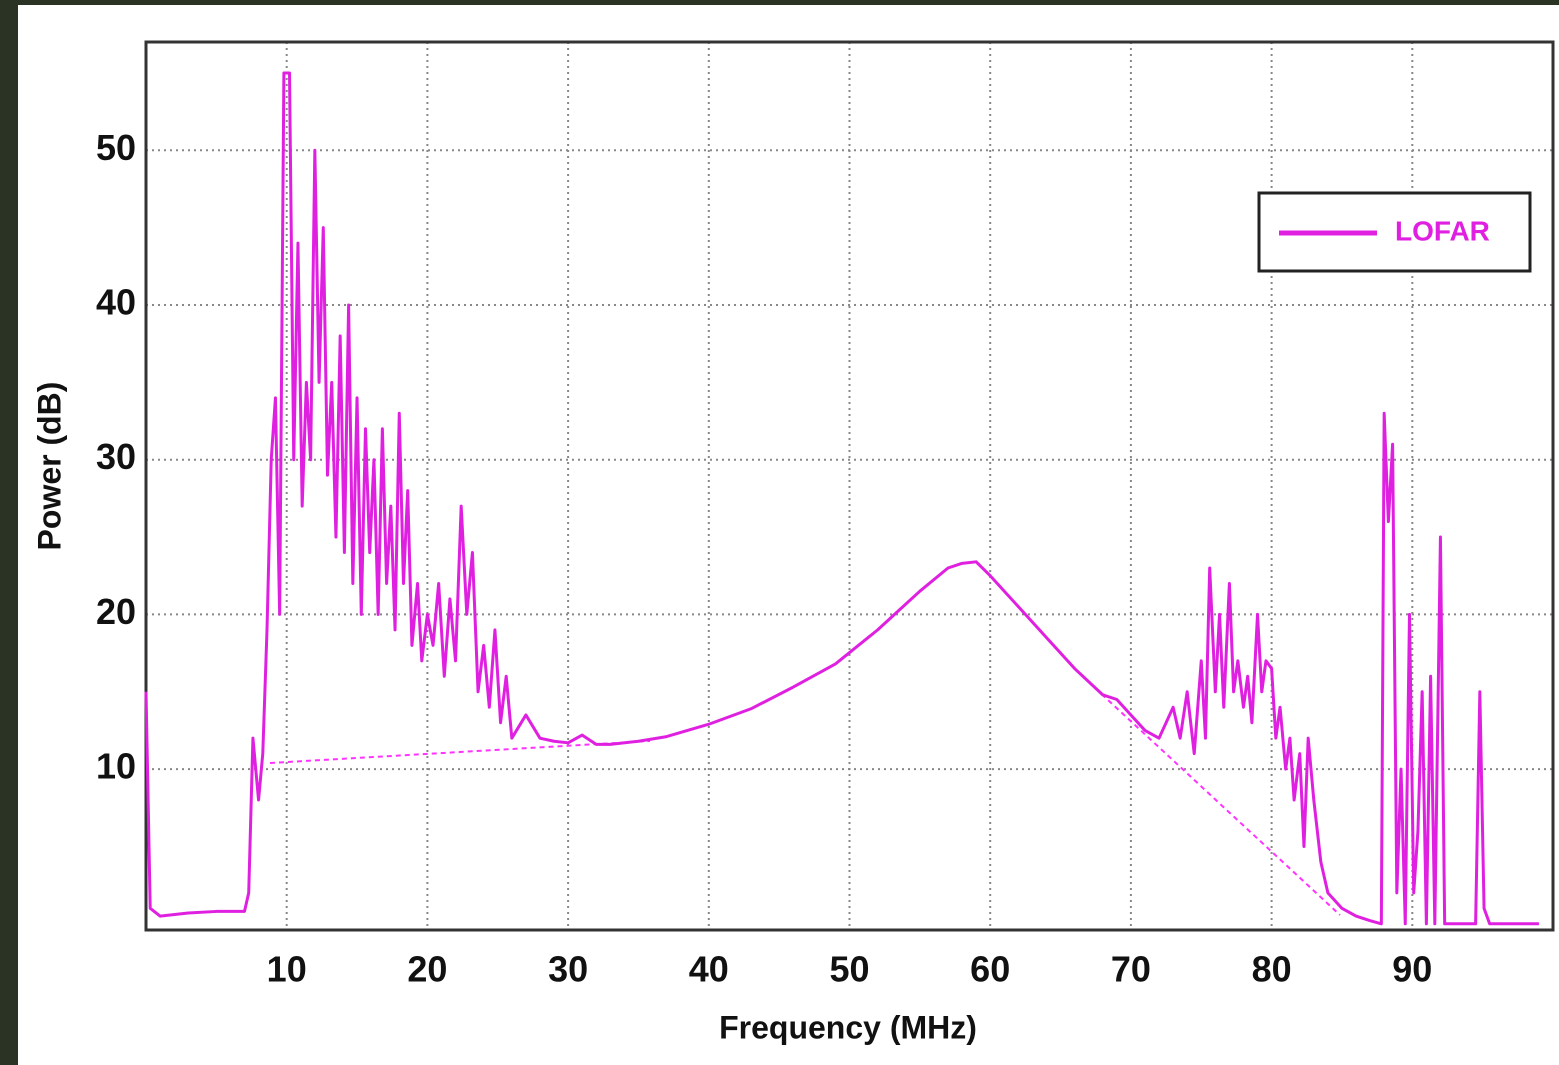  I want to click on x-tick-label: 10, so click(287, 969).